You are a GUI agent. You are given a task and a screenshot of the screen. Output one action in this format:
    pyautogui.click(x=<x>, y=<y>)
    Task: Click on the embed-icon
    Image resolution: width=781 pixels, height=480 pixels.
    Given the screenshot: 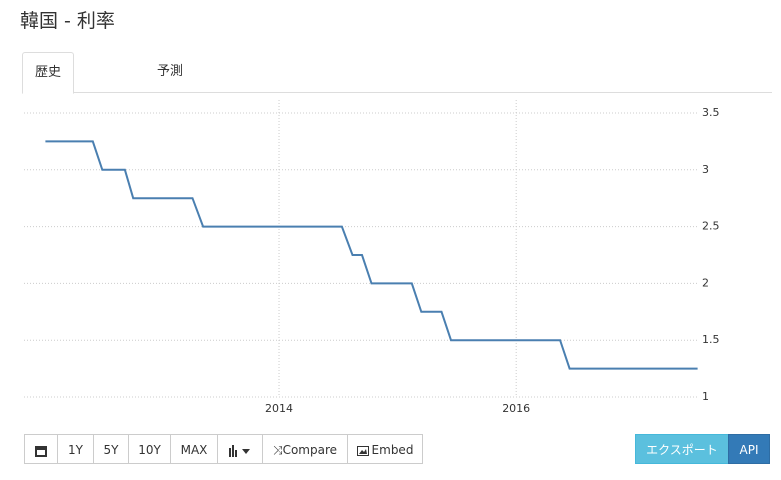 What is the action you would take?
    pyautogui.click(x=362, y=450)
    